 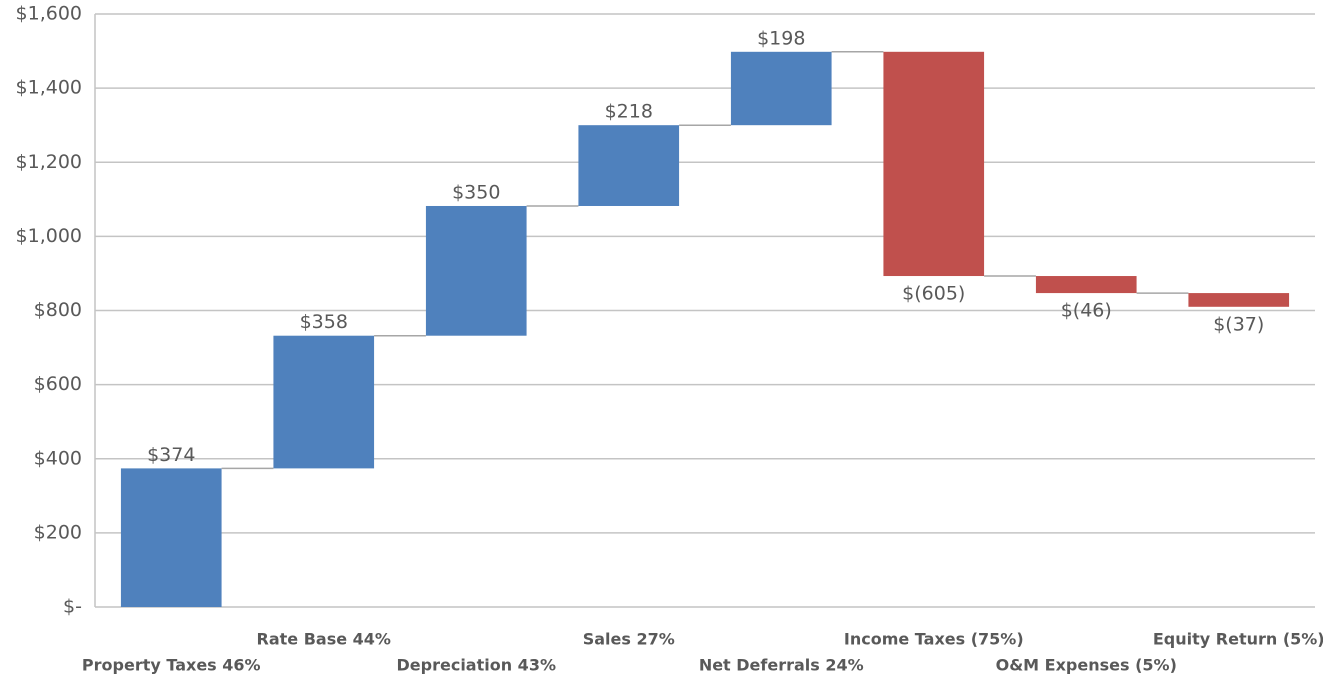 I want to click on y-tick-label: $1,600, so click(x=49, y=14).